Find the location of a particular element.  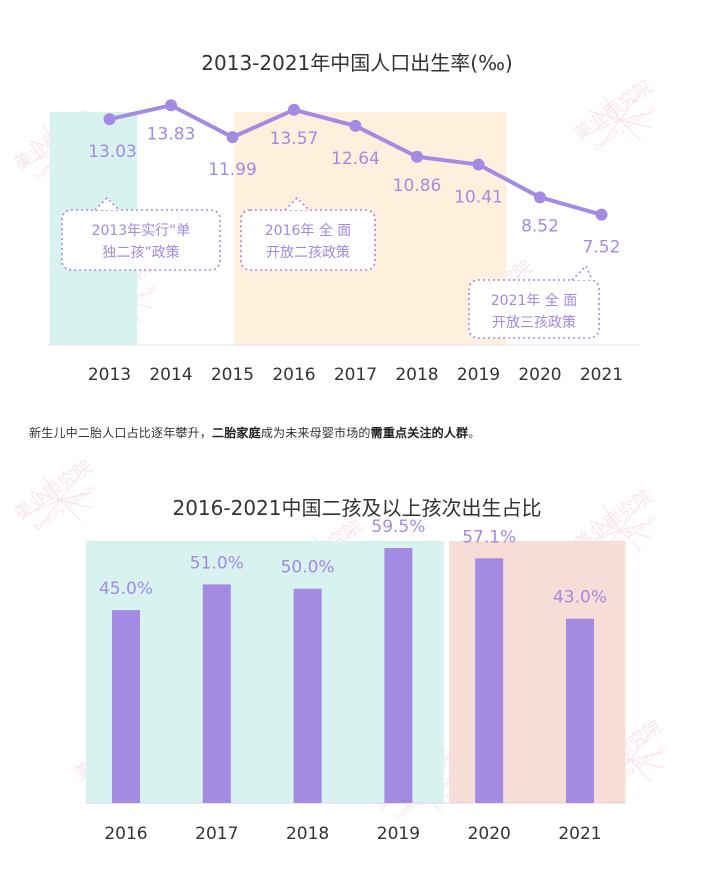

chart1-value-label: 13.03 is located at coordinates (112, 152).